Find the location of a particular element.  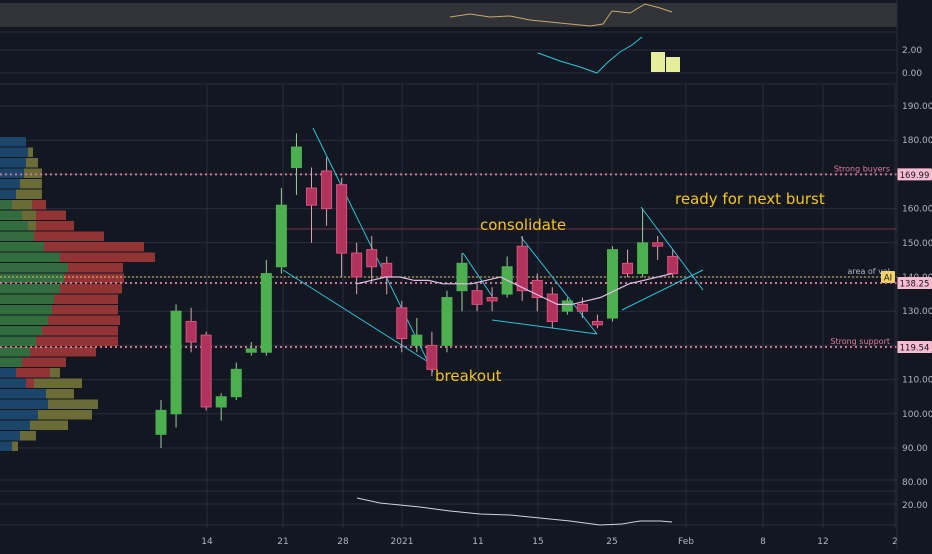

x-tick-label: Feb is located at coordinates (686, 542).